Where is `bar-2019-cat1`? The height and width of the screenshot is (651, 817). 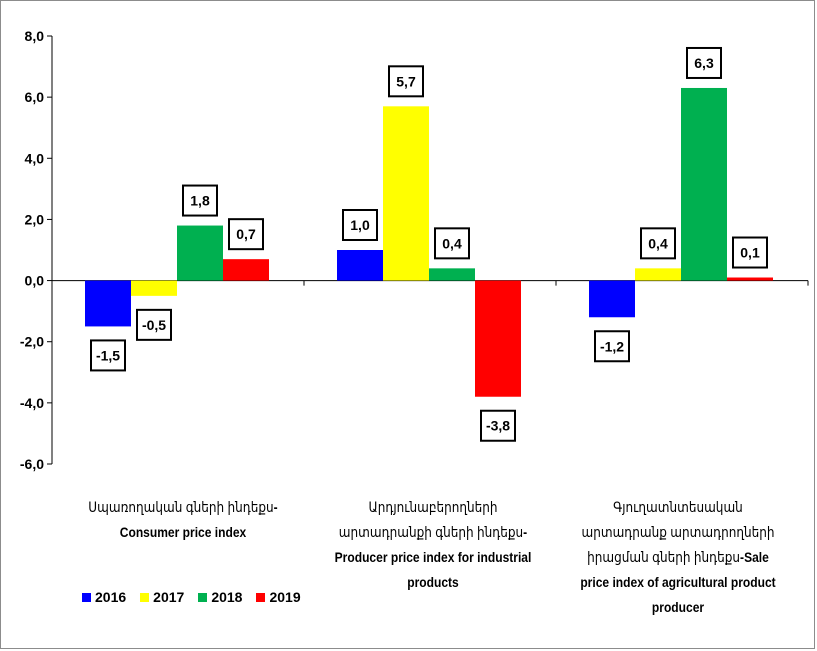 bar-2019-cat1 is located at coordinates (498, 338).